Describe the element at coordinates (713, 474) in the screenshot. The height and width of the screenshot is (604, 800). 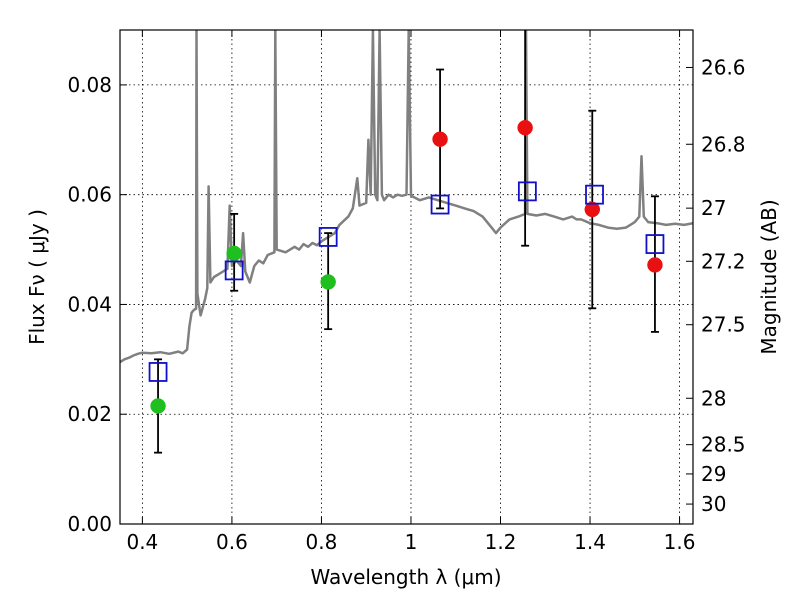
I see `mag-tick-label: 29` at that location.